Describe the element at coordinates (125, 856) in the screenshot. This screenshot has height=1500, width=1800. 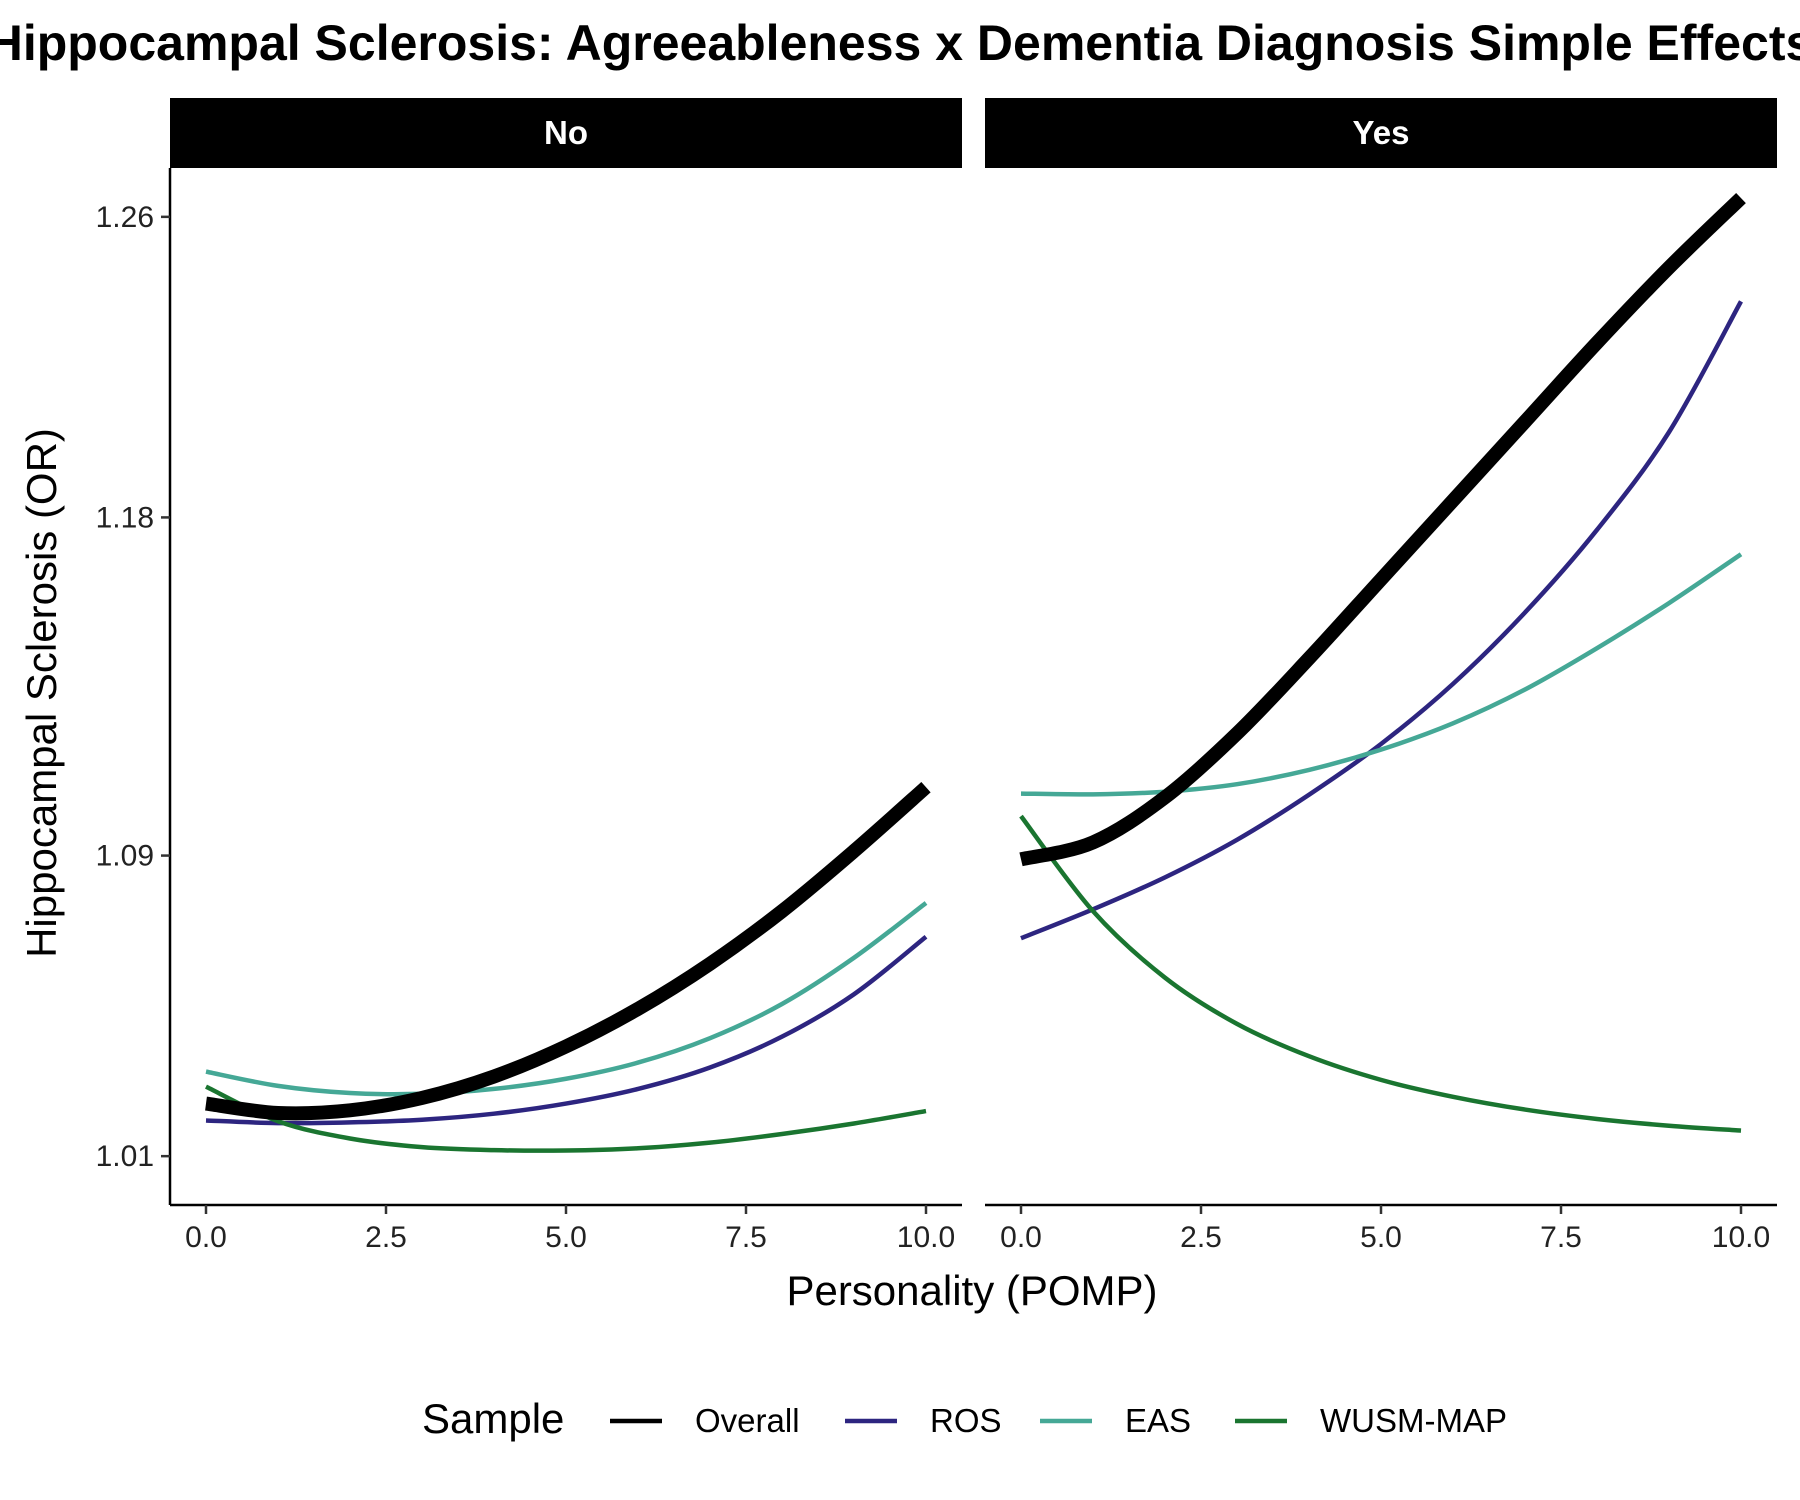
I see `y-tick-label: 1.09` at that location.